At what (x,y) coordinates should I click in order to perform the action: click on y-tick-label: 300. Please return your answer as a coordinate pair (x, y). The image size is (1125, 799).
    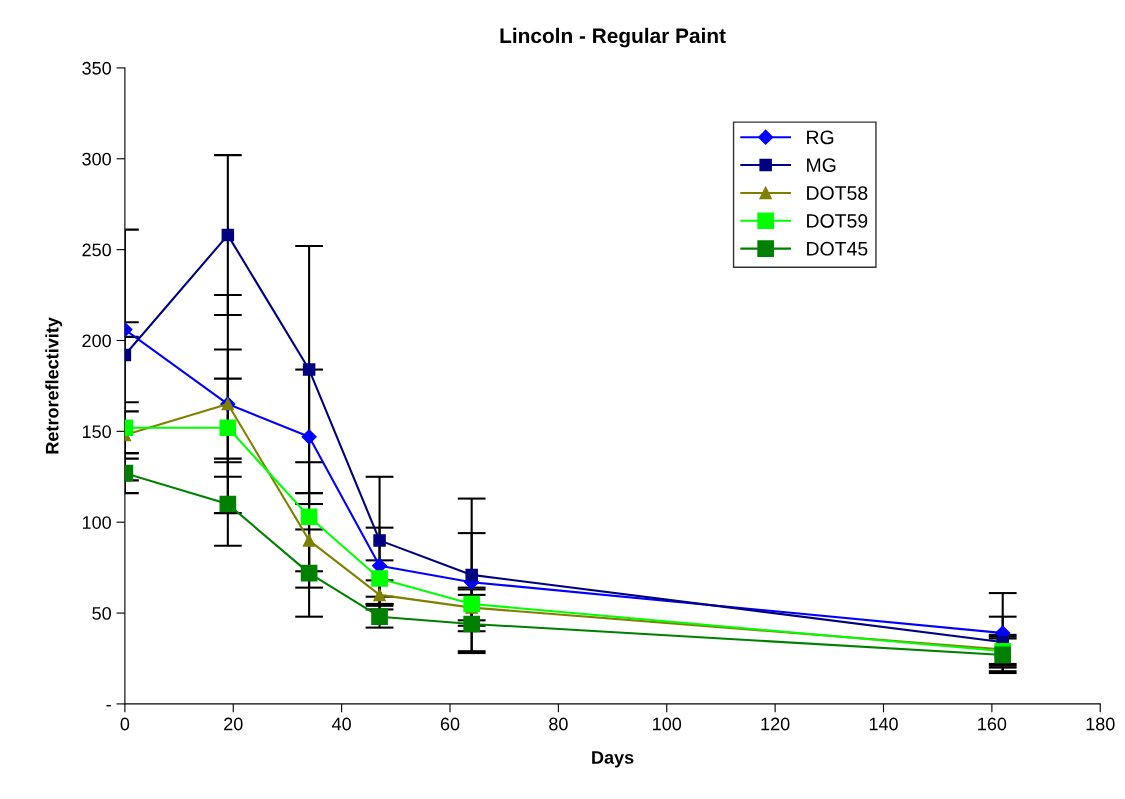
    Looking at the image, I should click on (96, 159).